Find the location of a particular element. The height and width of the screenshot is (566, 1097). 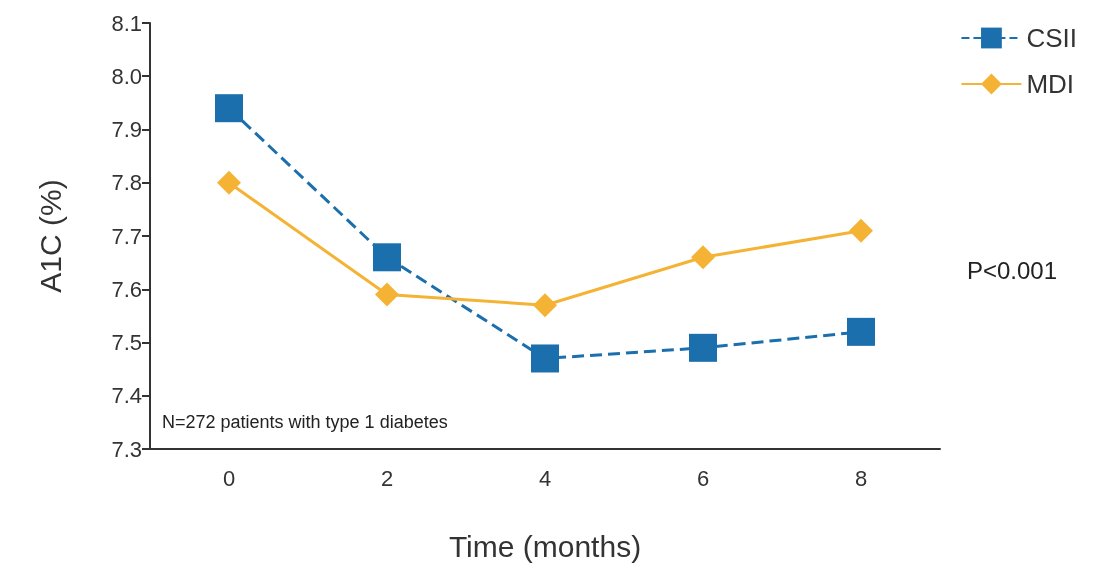

y-tick-label: 7.4 is located at coordinates (126, 396).